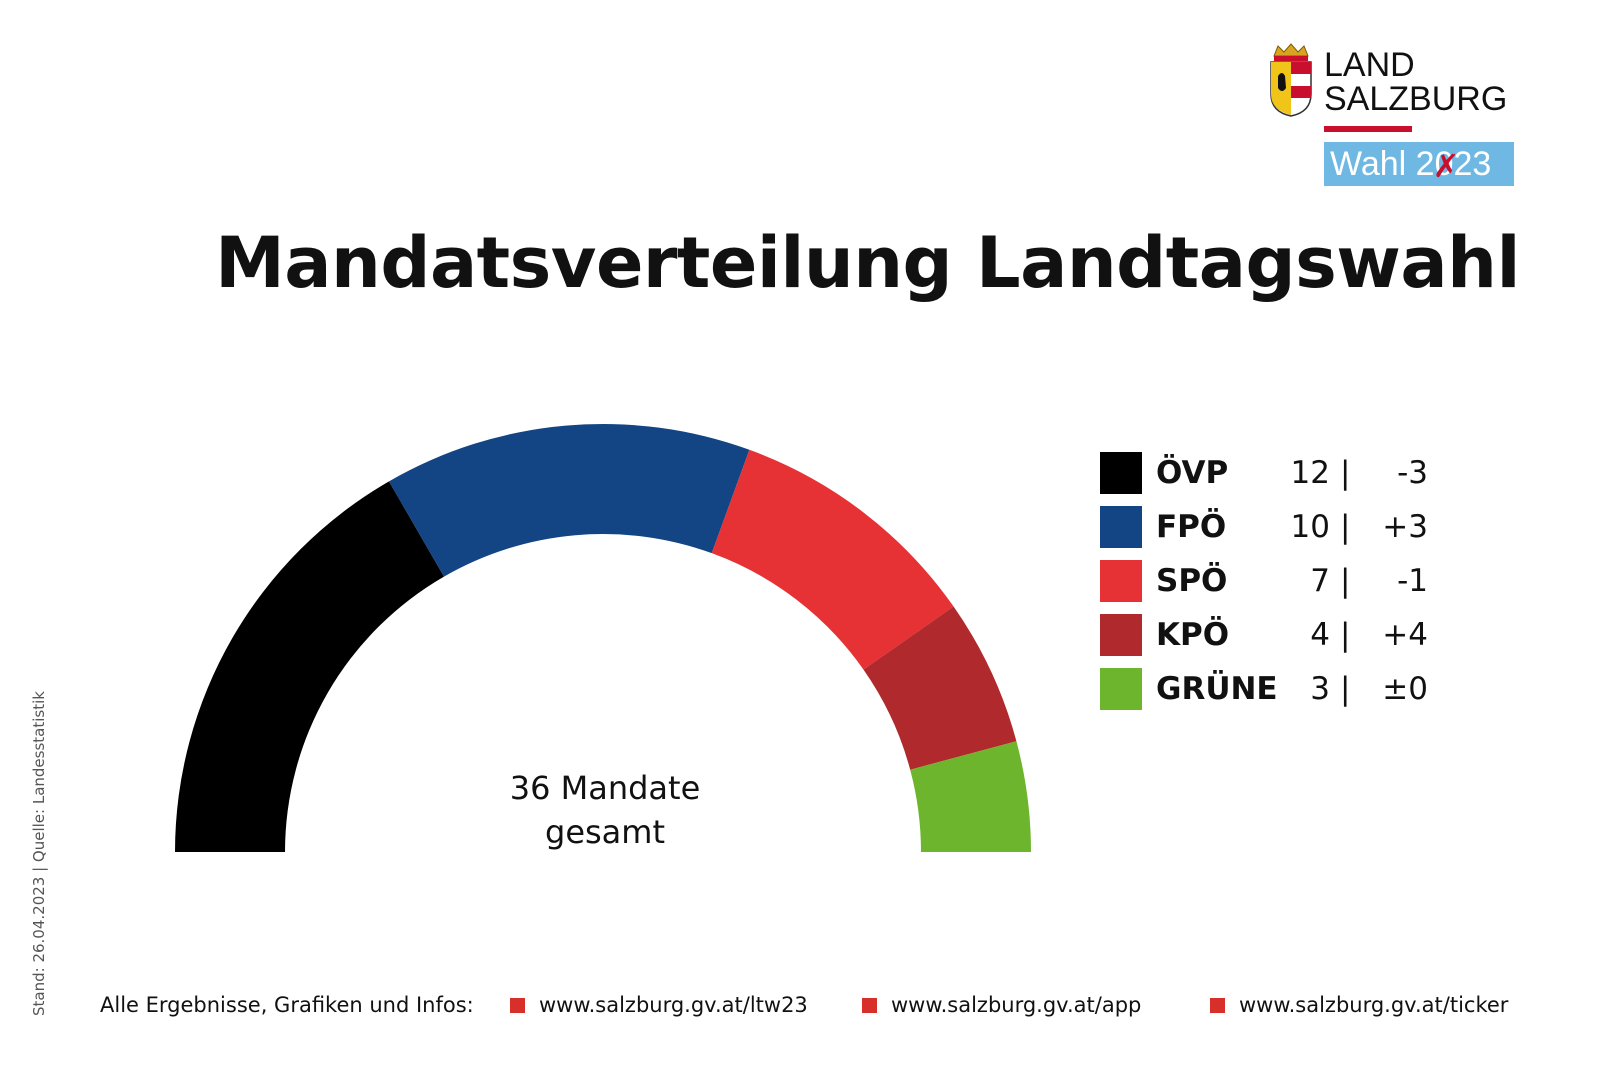 This screenshot has height=1067, width=1600. I want to click on legend-seat-change: -1, so click(1412, 581).